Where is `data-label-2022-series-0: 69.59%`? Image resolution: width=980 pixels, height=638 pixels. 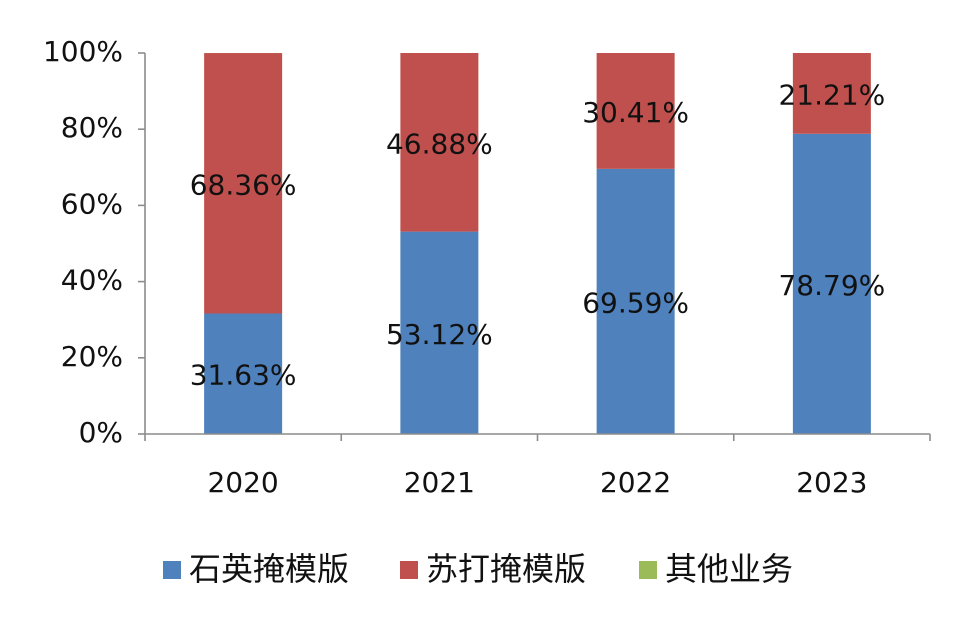 data-label-2022-series-0: 69.59% is located at coordinates (635, 302).